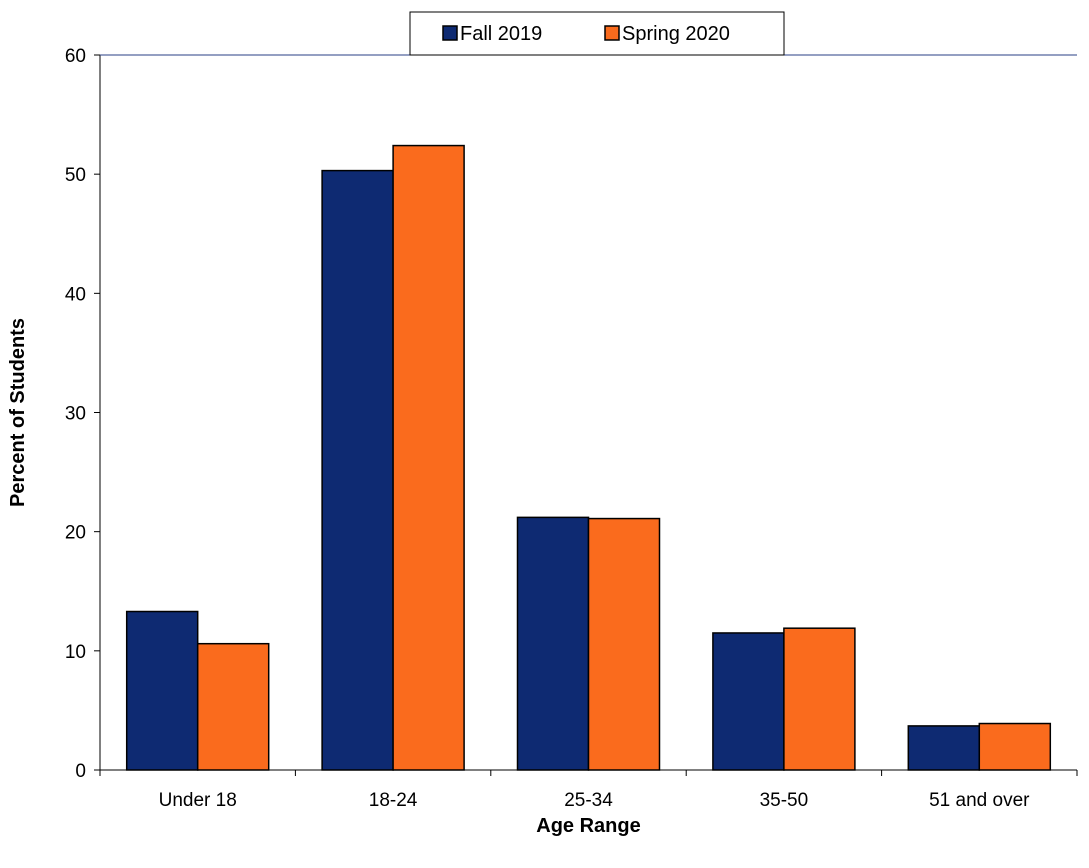 This screenshot has height=868, width=1089. What do you see at coordinates (75, 175) in the screenshot?
I see `y-tick-label: 50` at bounding box center [75, 175].